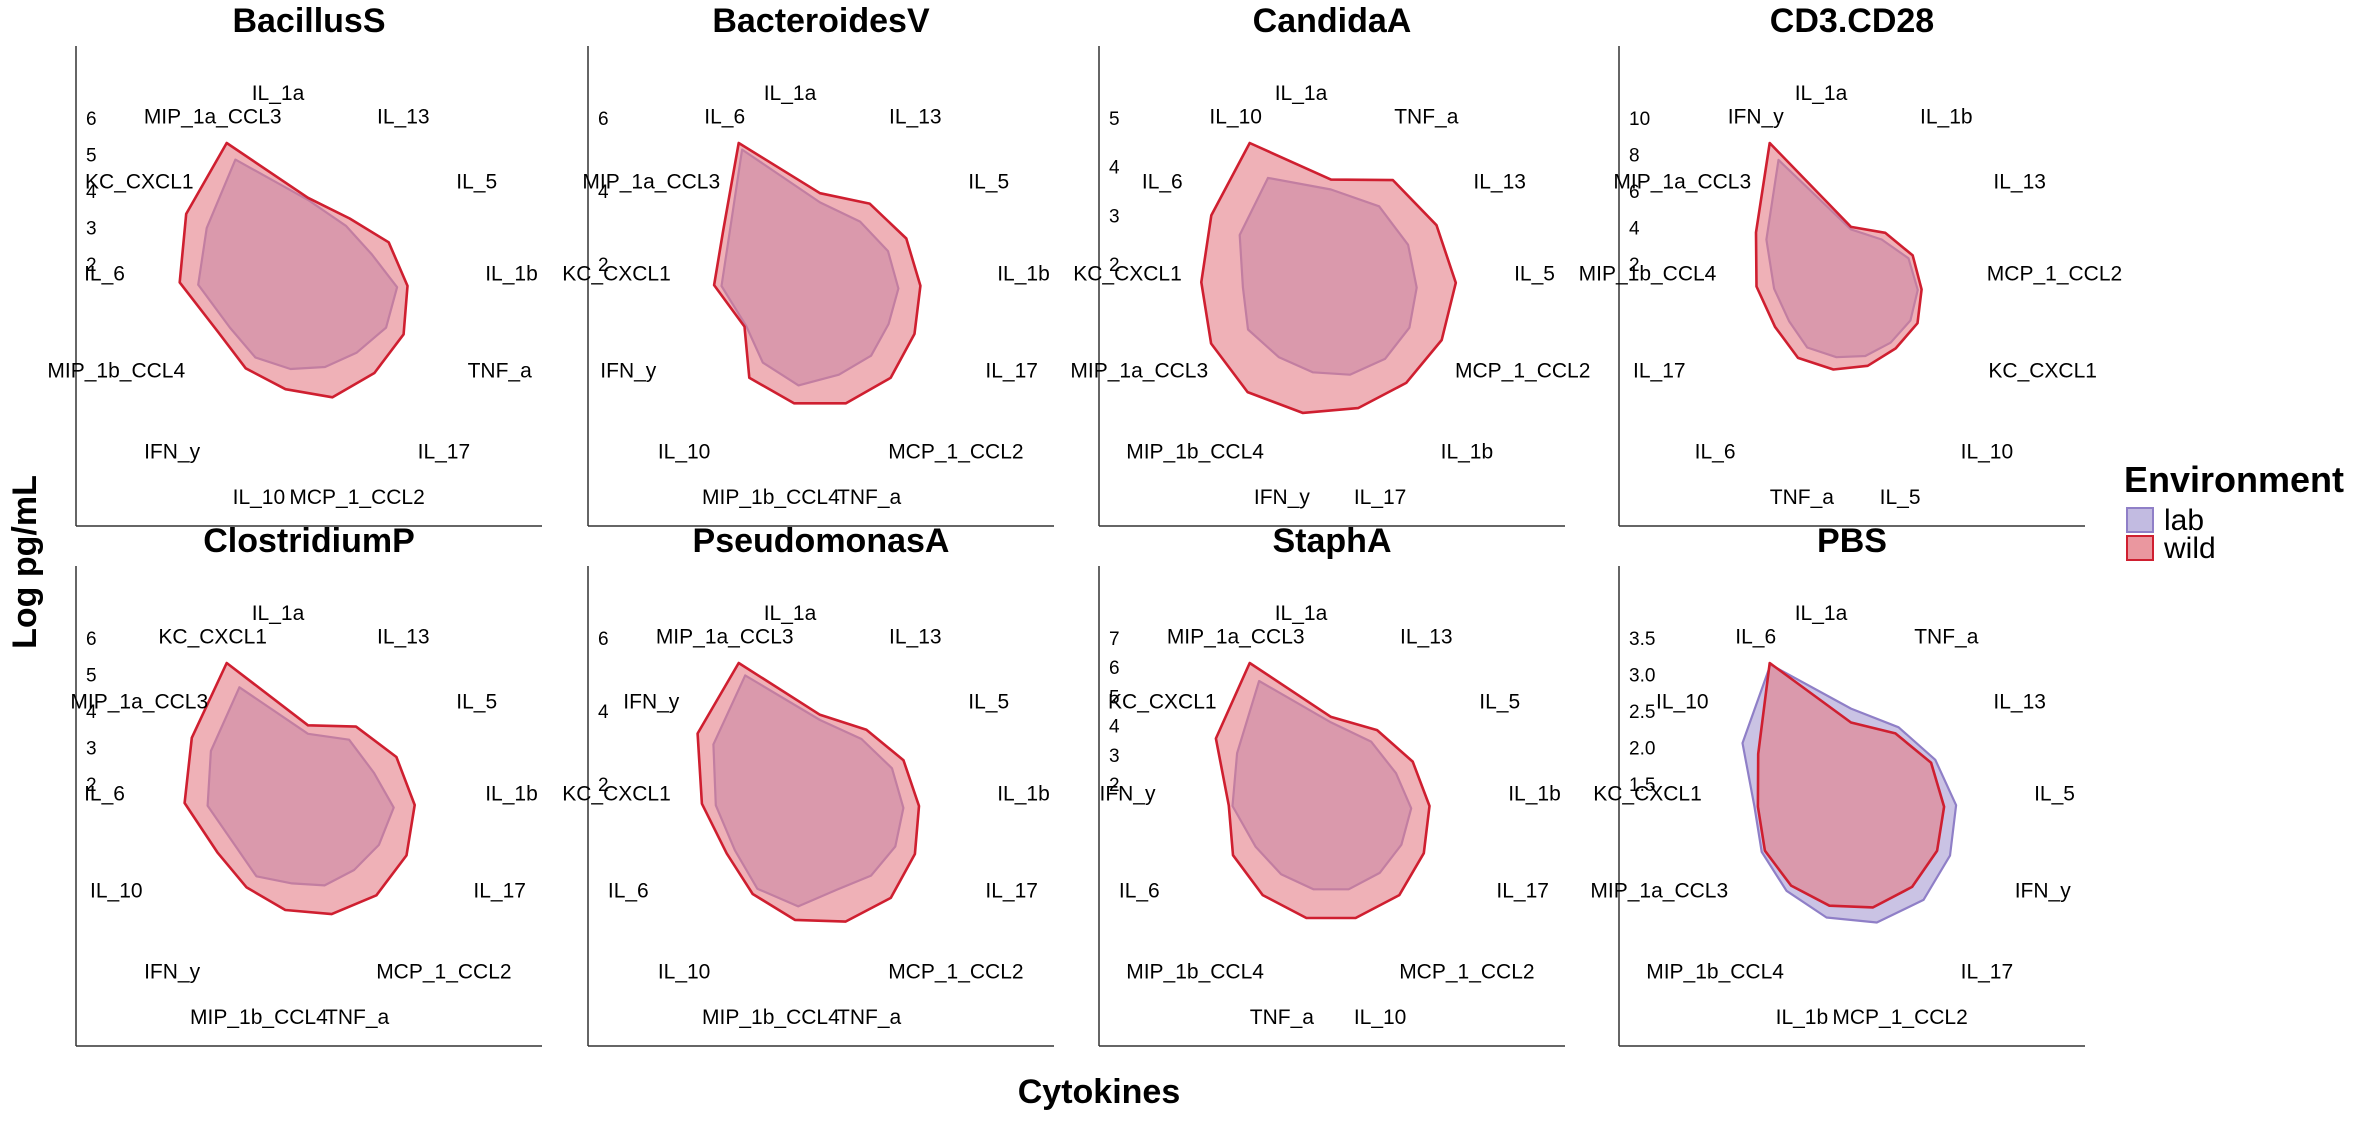 This screenshot has width=2354, height=1124. What do you see at coordinates (1332, 21) in the screenshot?
I see `panel-title-candidaa: CandidaA` at bounding box center [1332, 21].